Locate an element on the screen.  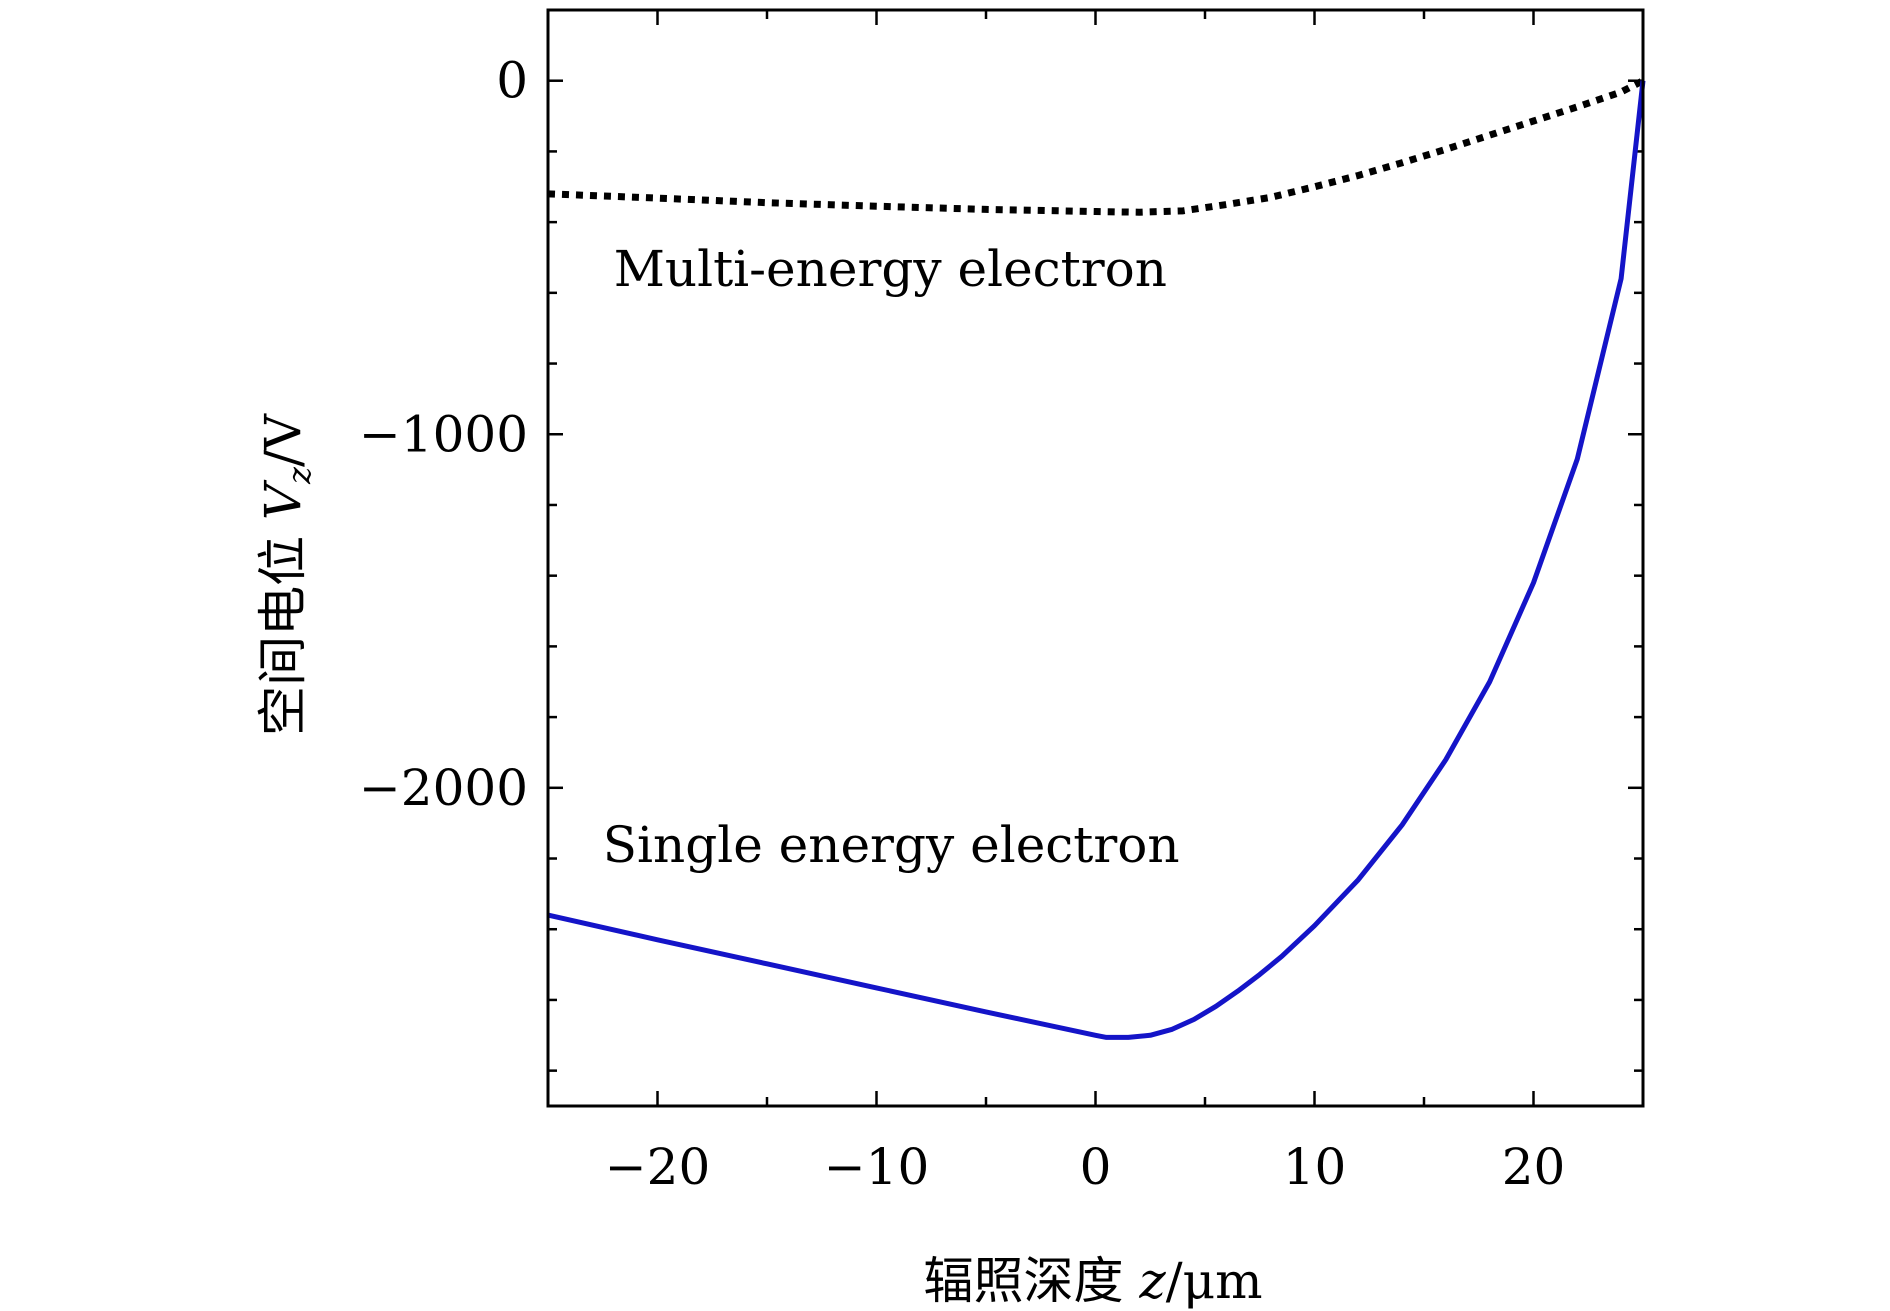
x-axis-label: 辐照深度 z/μm is located at coordinates (1092, 1281).